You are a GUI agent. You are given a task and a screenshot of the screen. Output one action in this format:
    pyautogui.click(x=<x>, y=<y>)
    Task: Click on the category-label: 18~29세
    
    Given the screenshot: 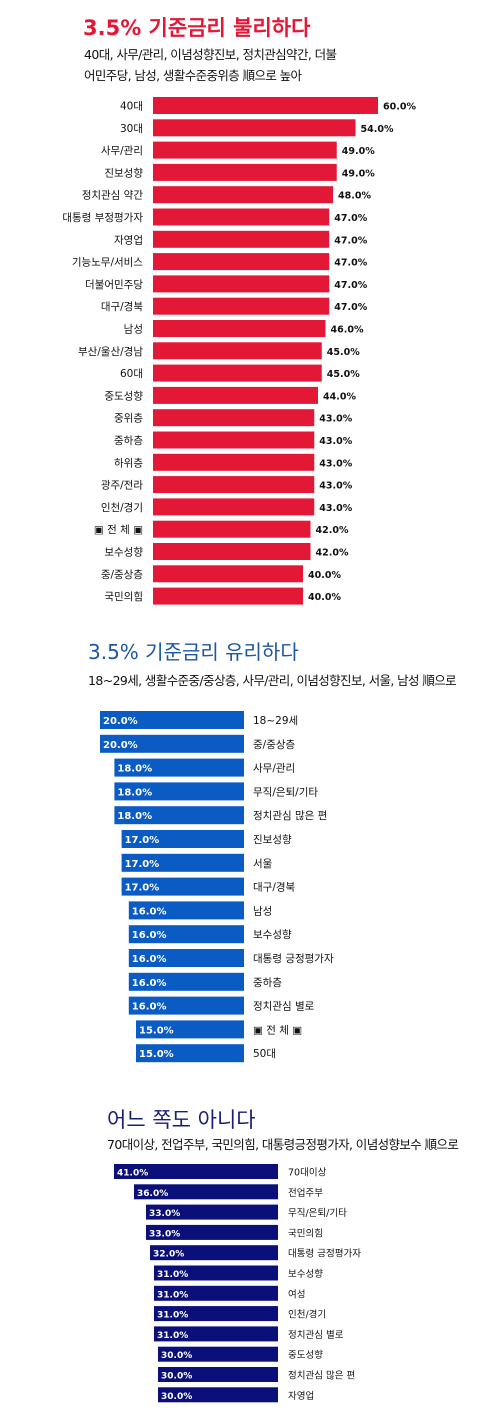 What is the action you would take?
    pyautogui.click(x=275, y=721)
    